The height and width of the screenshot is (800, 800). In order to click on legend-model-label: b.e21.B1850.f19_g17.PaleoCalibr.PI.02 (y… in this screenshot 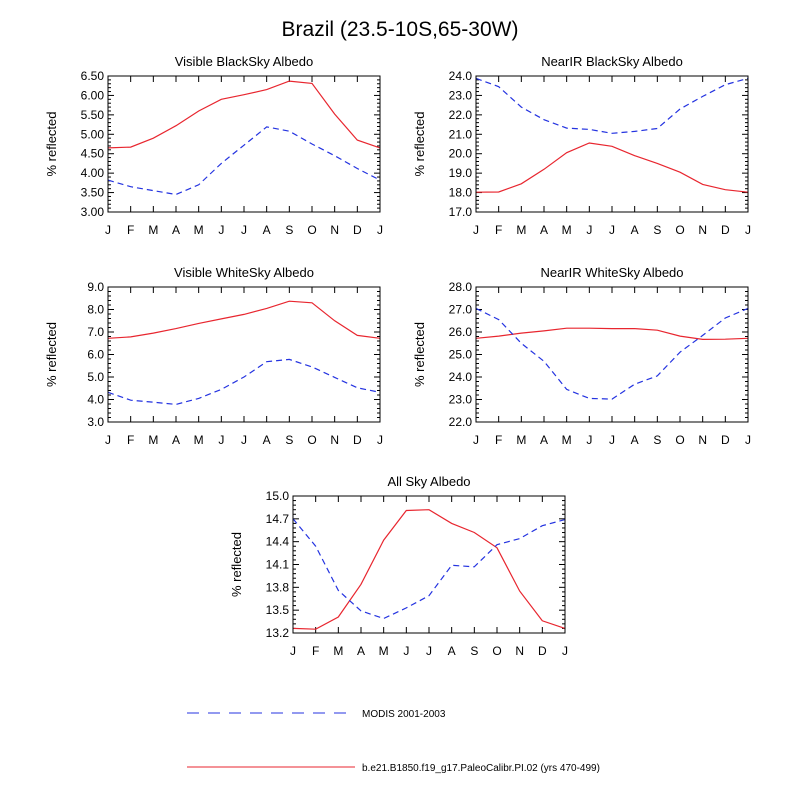, I will do `click(481, 768)`.